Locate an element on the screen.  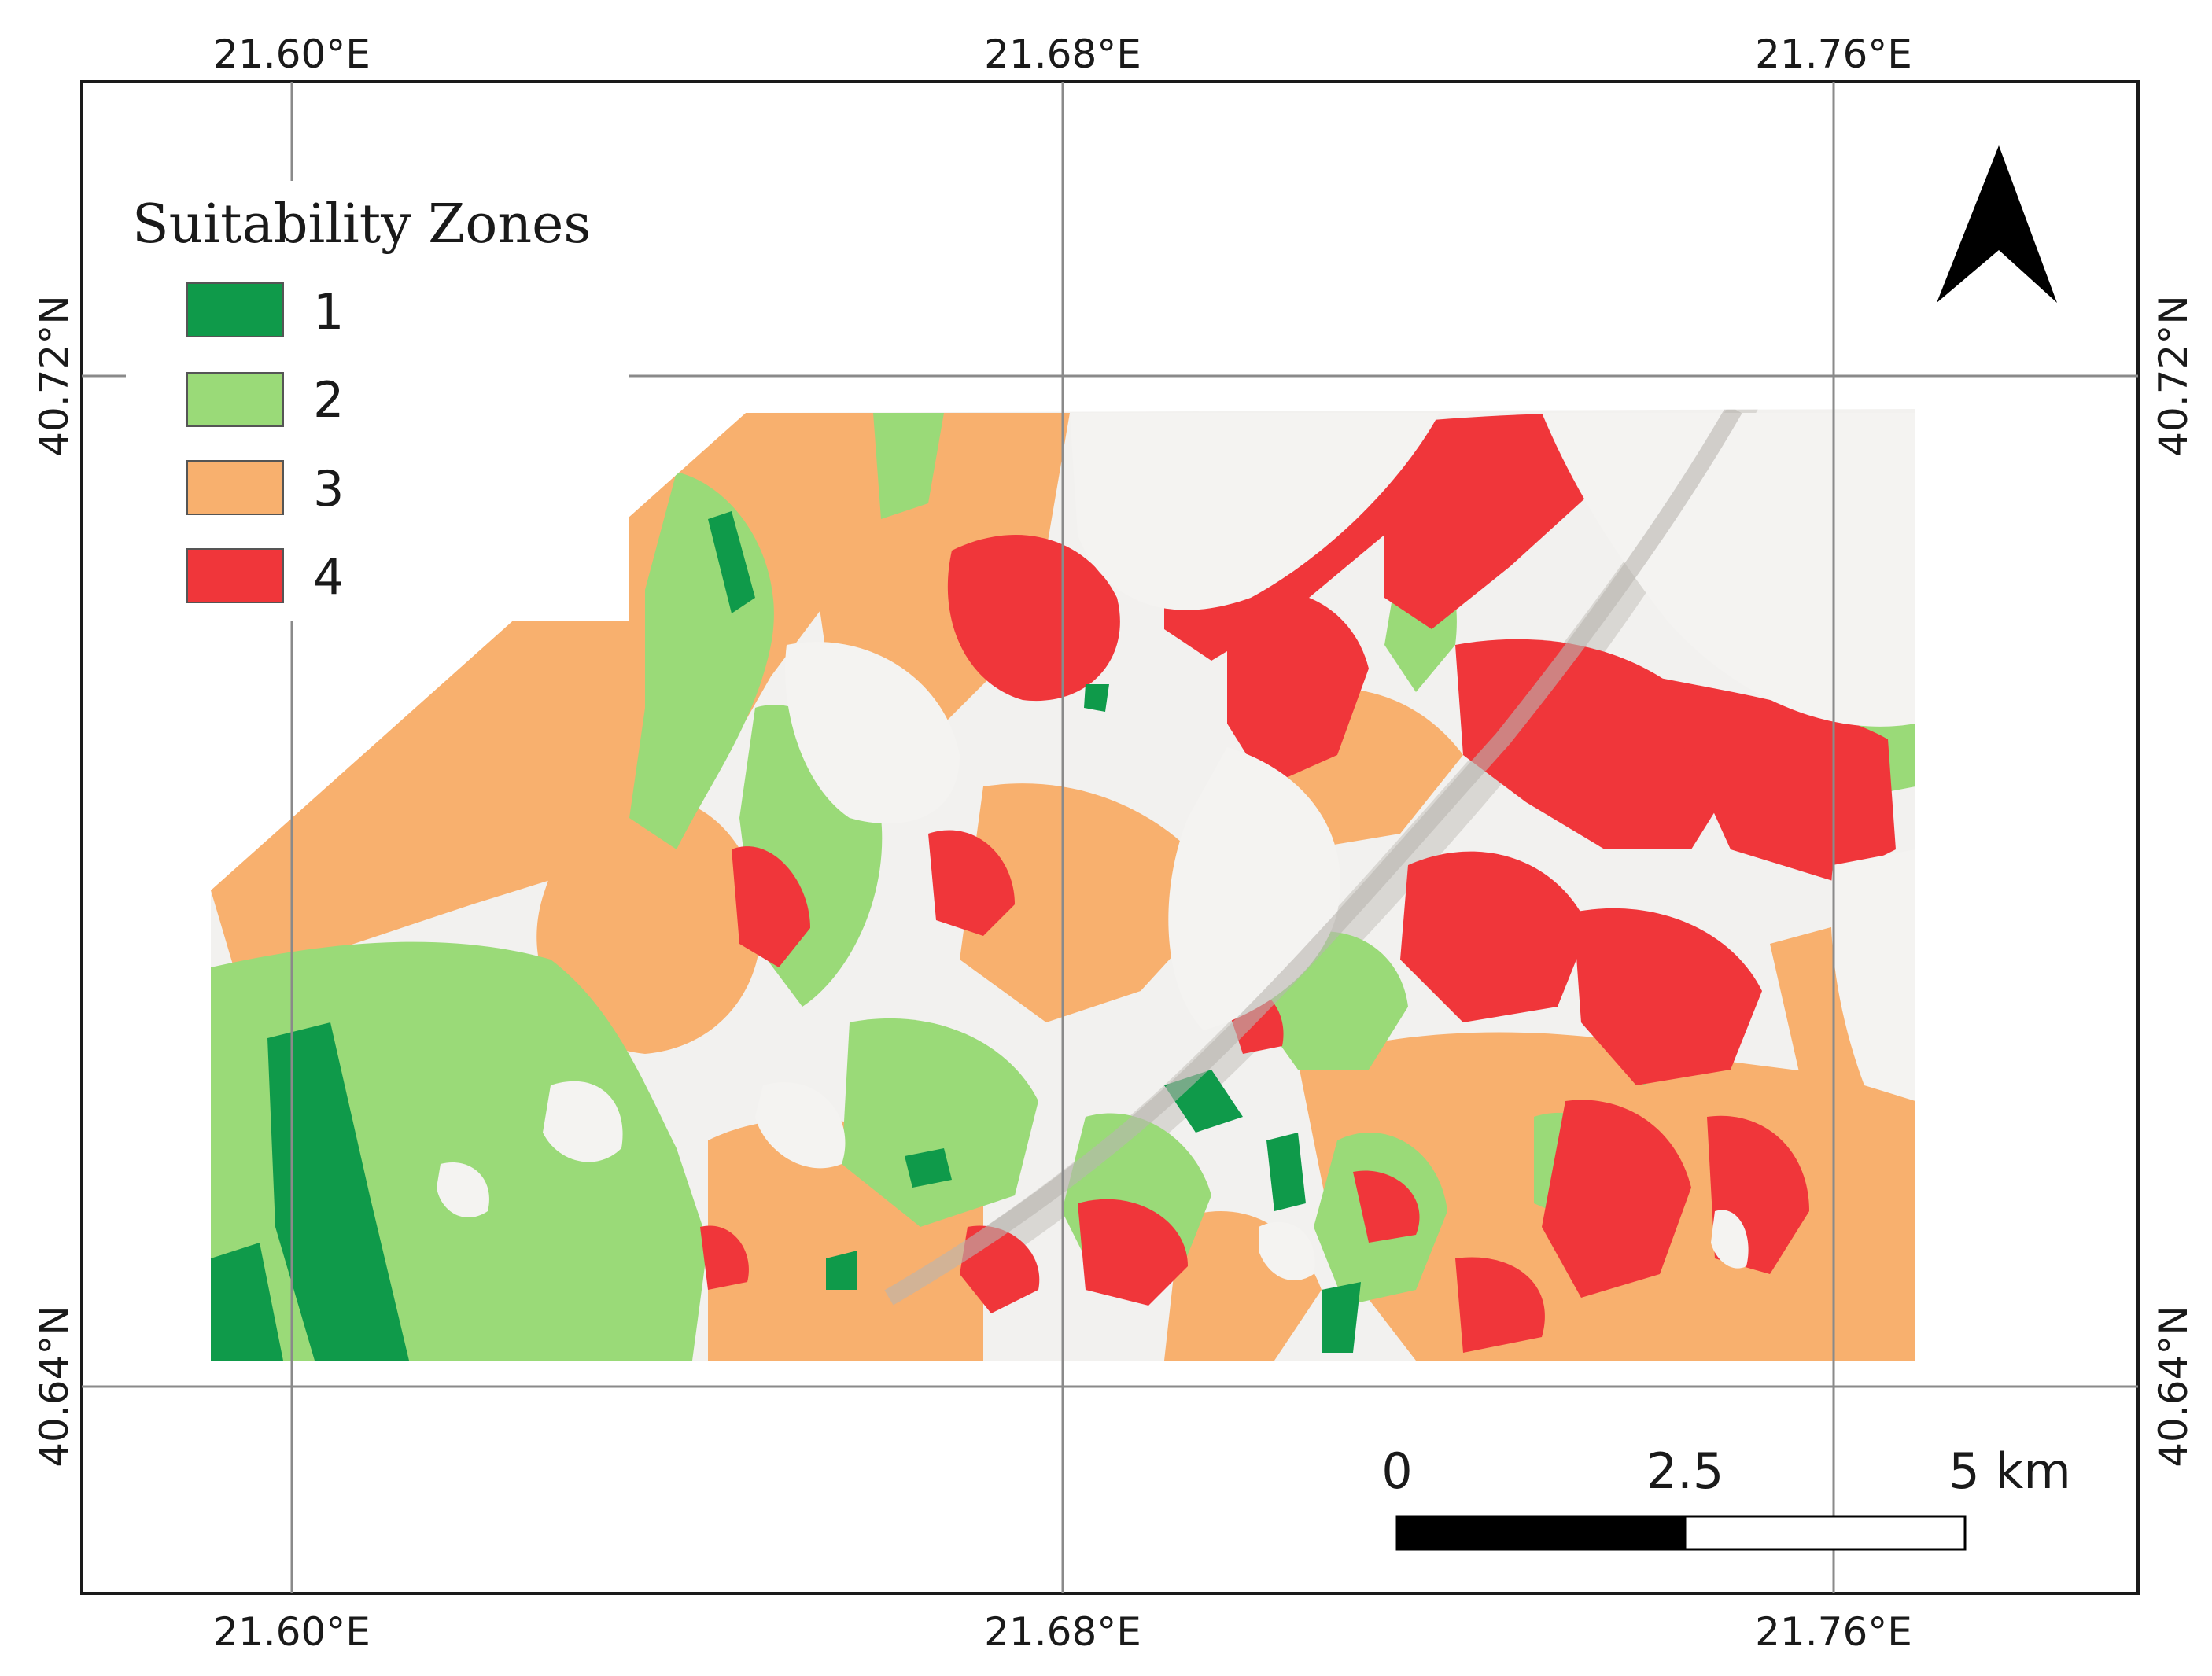
lat-label-left-40-72: 40.72°N is located at coordinates (54, 376).